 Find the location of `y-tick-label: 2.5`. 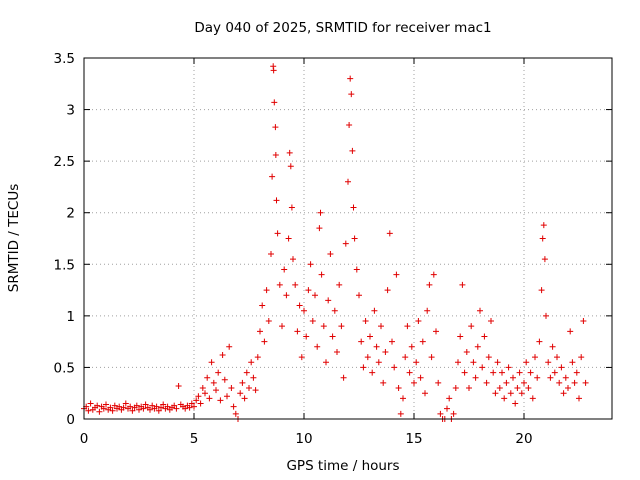

y-tick-label: 2.5 is located at coordinates (64, 162).